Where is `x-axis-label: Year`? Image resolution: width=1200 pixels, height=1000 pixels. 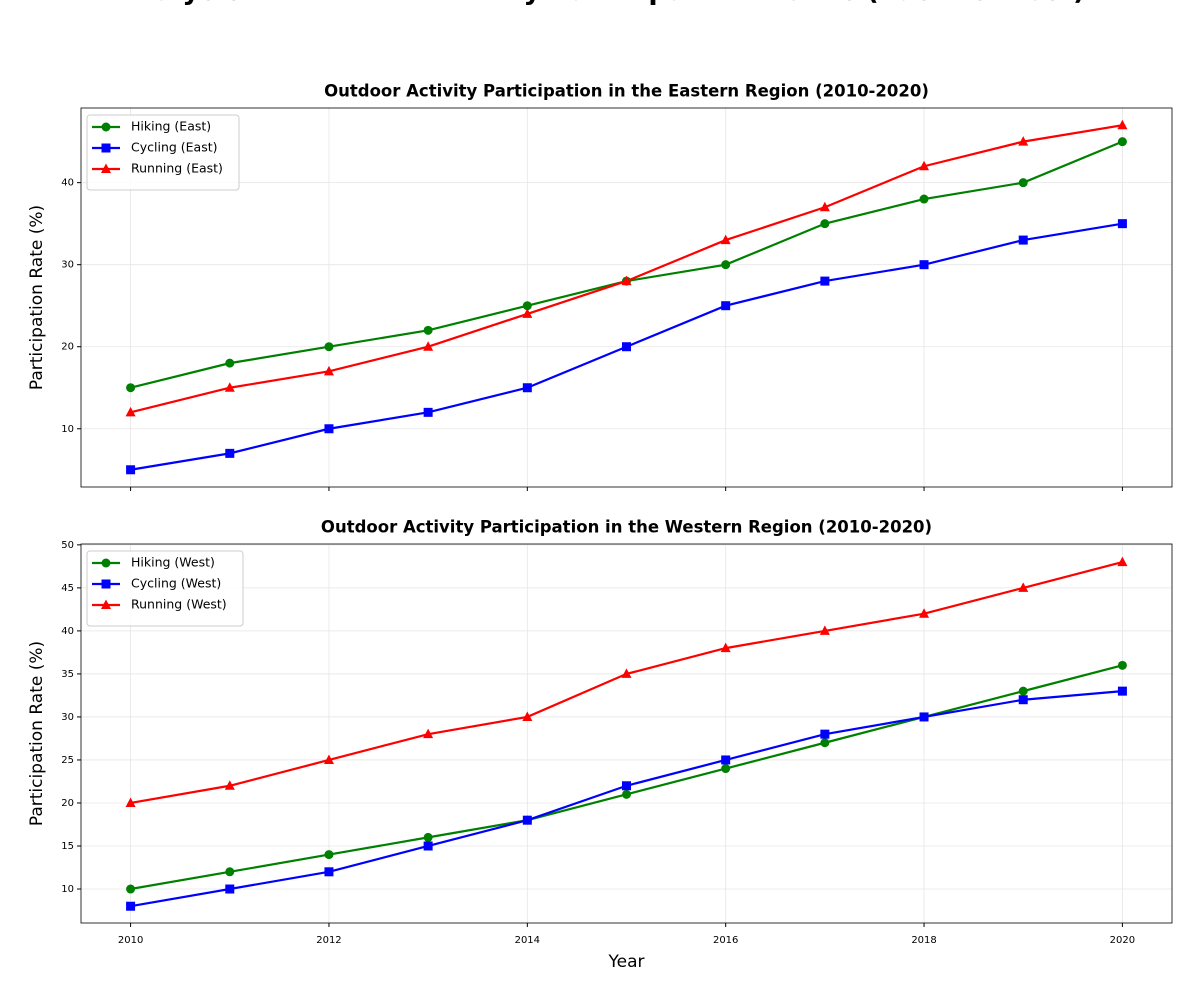
x-axis-label: Year is located at coordinates (626, 962).